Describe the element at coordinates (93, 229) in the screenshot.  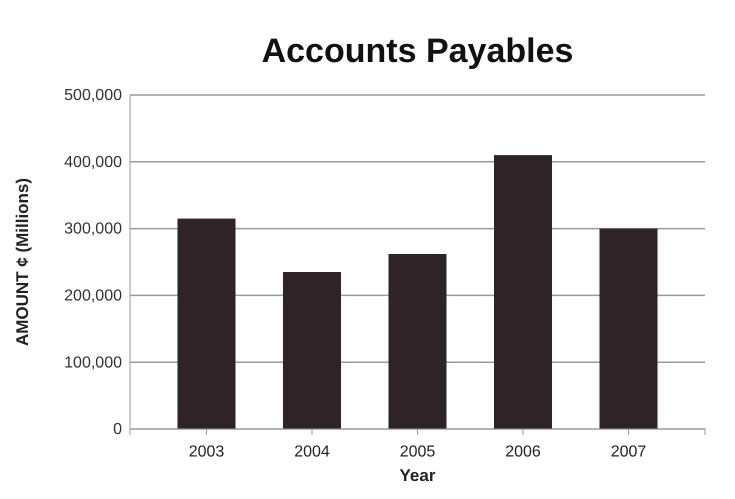
I see `y-tick-label: 300,000` at that location.